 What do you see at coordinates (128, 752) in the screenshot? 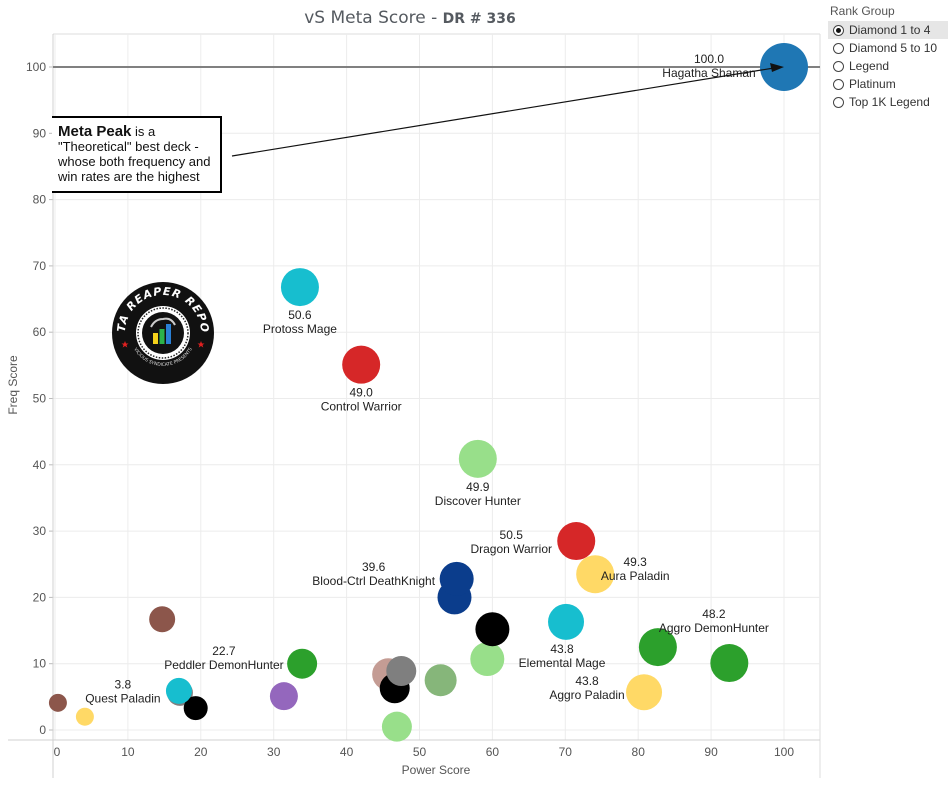
I see `x-tick-label: 10` at bounding box center [128, 752].